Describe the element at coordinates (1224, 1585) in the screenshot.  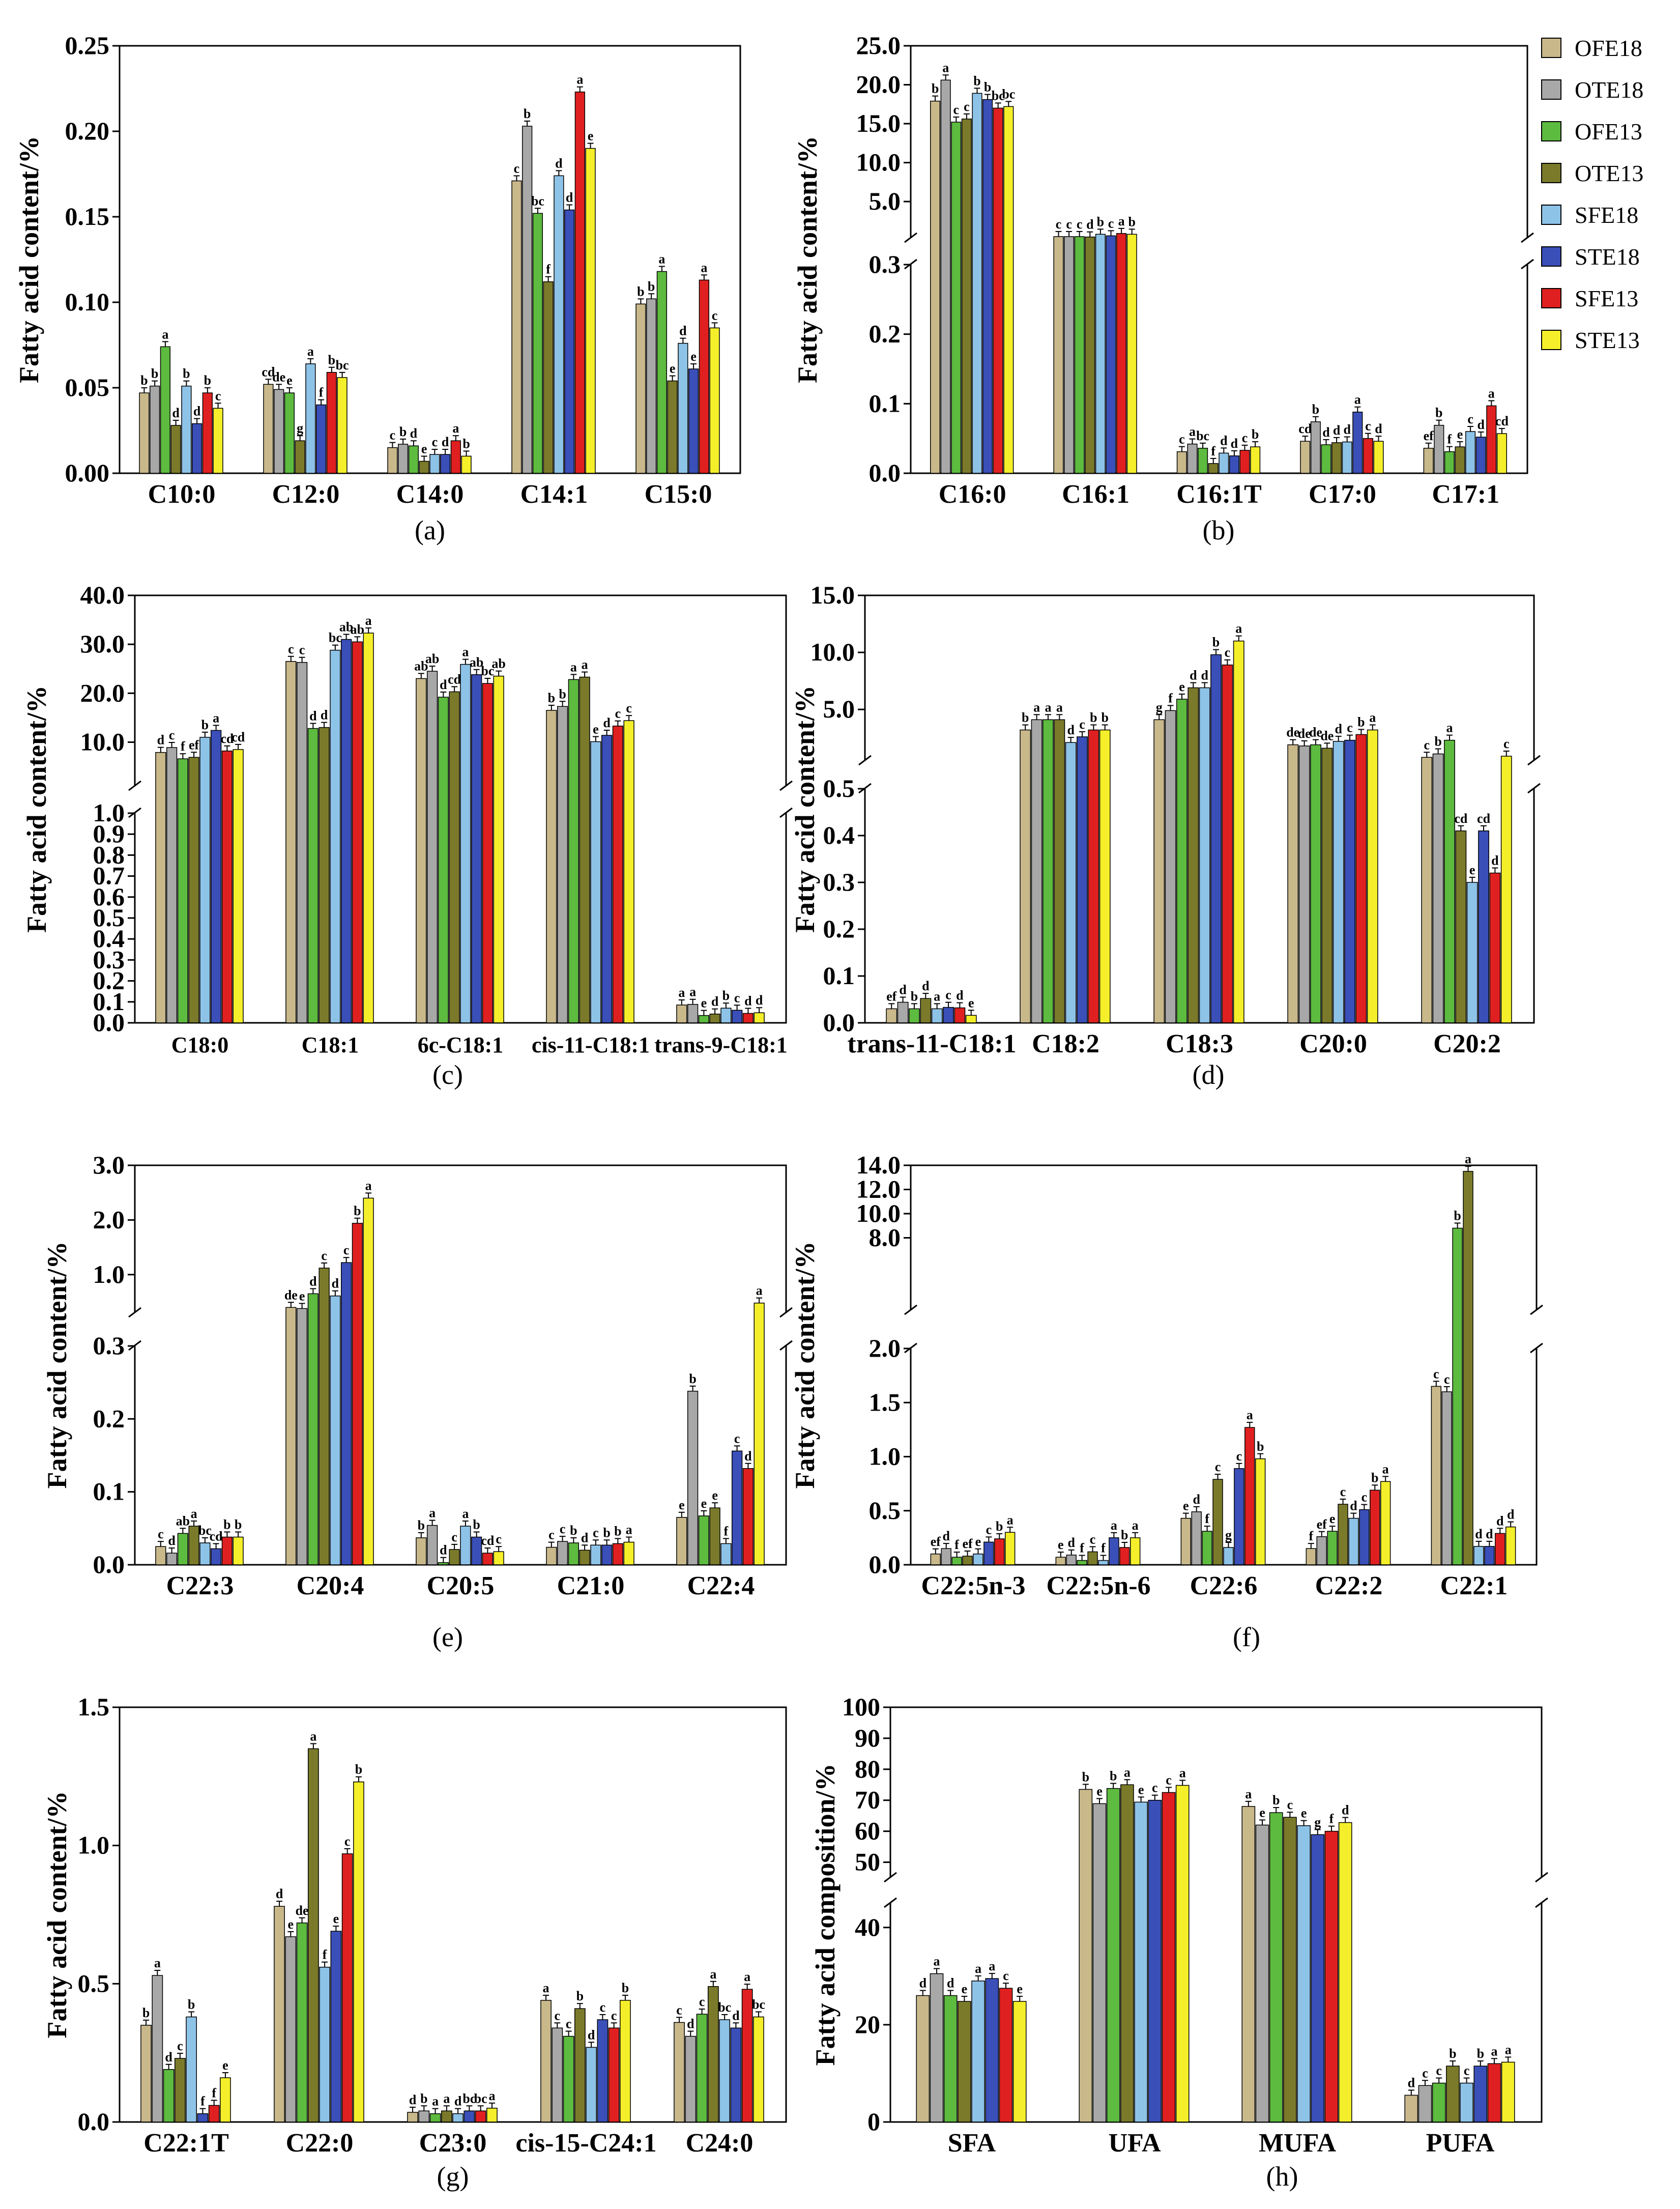
I see `x-category-label: C22:6` at that location.